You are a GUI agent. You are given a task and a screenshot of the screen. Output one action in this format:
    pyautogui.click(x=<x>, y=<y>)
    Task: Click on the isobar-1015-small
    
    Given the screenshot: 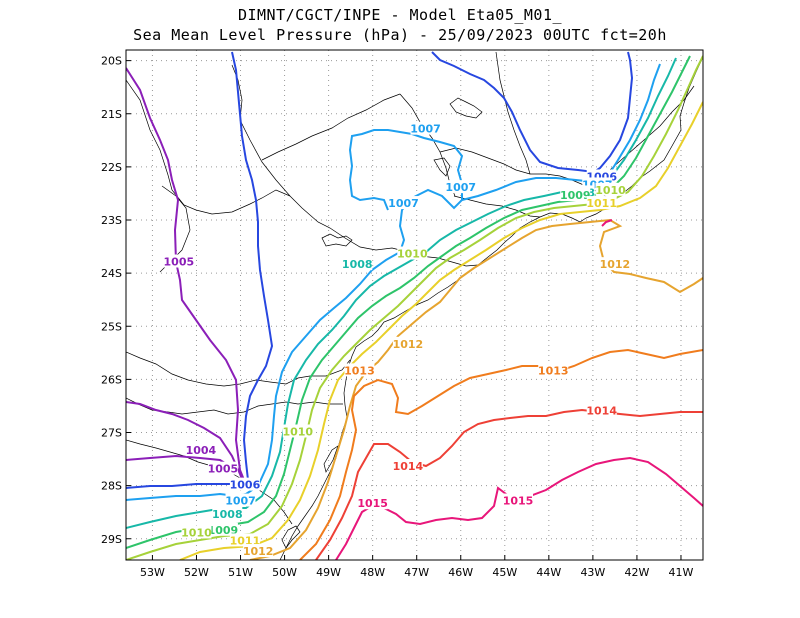 What is the action you would take?
    pyautogui.click(x=607, y=223)
    